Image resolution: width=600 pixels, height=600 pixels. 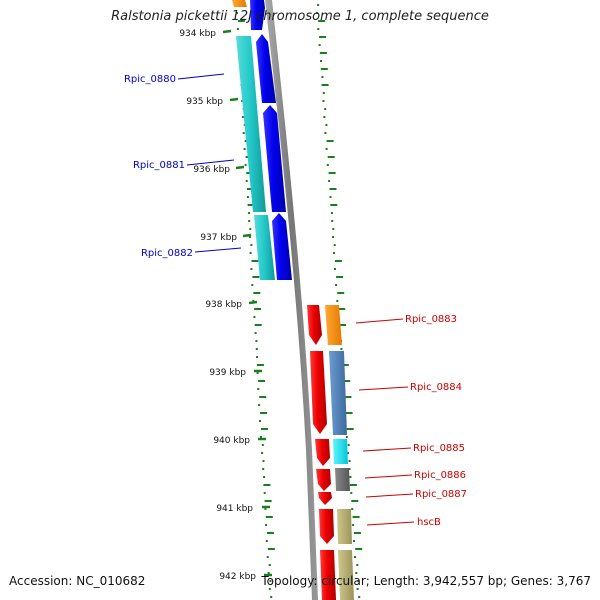 What do you see at coordinates (436, 387) in the screenshot?
I see `gene-label-rpic-0884: Rpic_0884` at bounding box center [436, 387].